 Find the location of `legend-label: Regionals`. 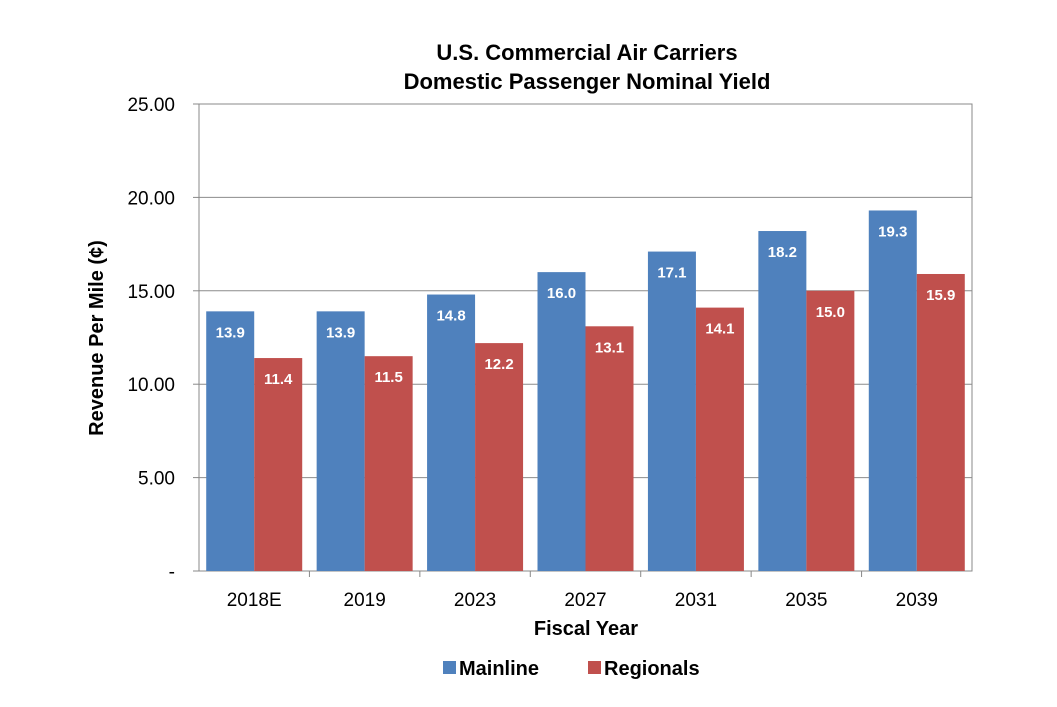

legend-label: Regionals is located at coordinates (652, 669).